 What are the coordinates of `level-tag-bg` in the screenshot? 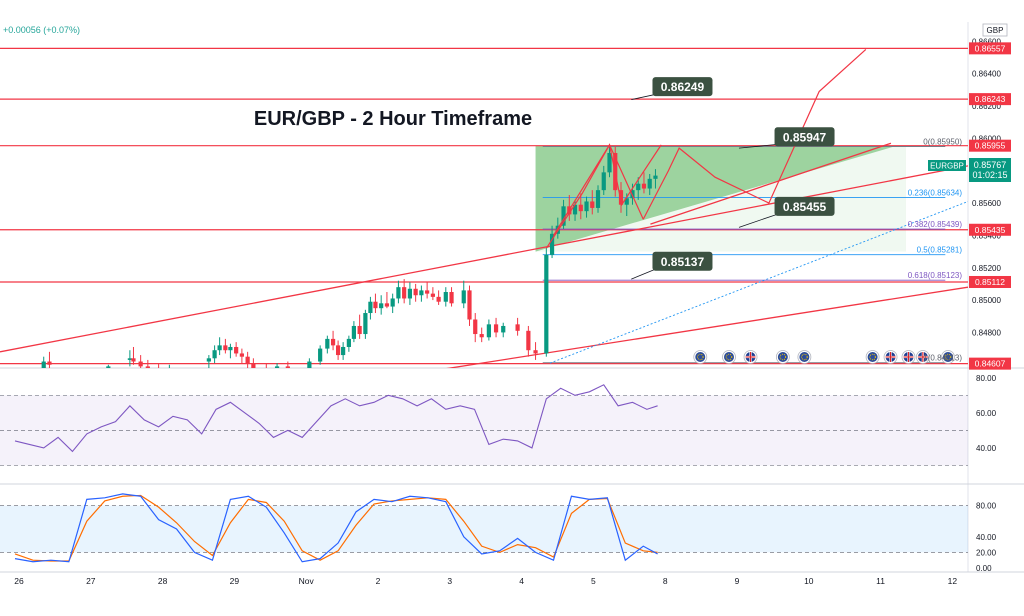 It's located at (990, 281).